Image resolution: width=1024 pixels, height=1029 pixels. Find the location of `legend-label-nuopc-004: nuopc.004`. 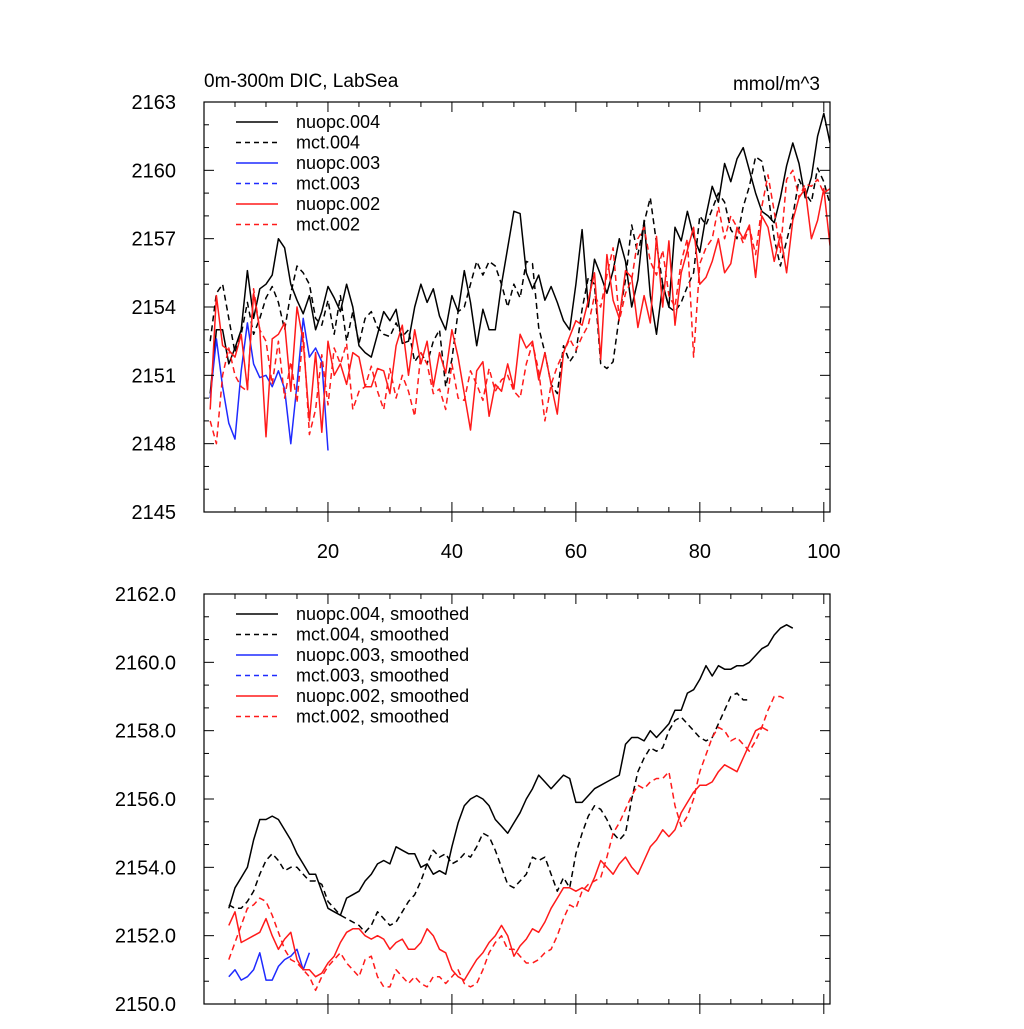

legend-label-nuopc-004: nuopc.004 is located at coordinates (338, 122).